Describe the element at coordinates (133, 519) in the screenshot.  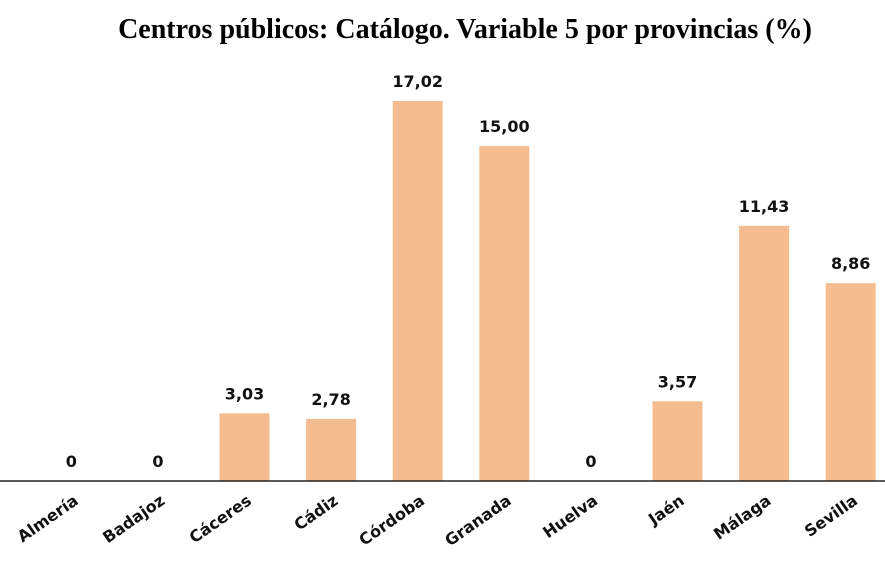
I see `x-tick-label: Badajoz` at that location.